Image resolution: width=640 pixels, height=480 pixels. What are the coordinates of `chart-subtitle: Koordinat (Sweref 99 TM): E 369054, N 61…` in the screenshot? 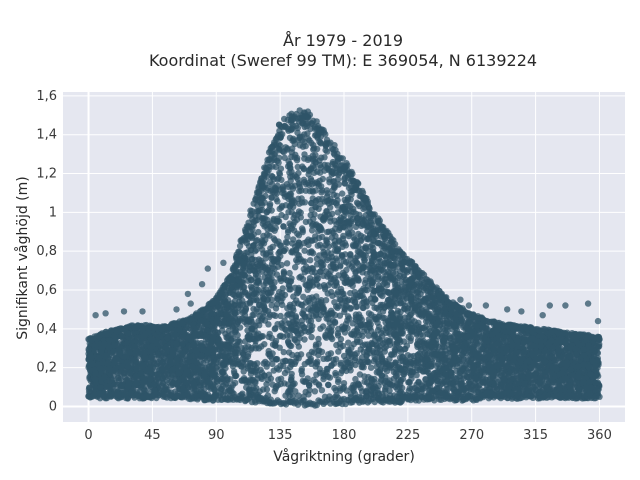 It's located at (343, 60).